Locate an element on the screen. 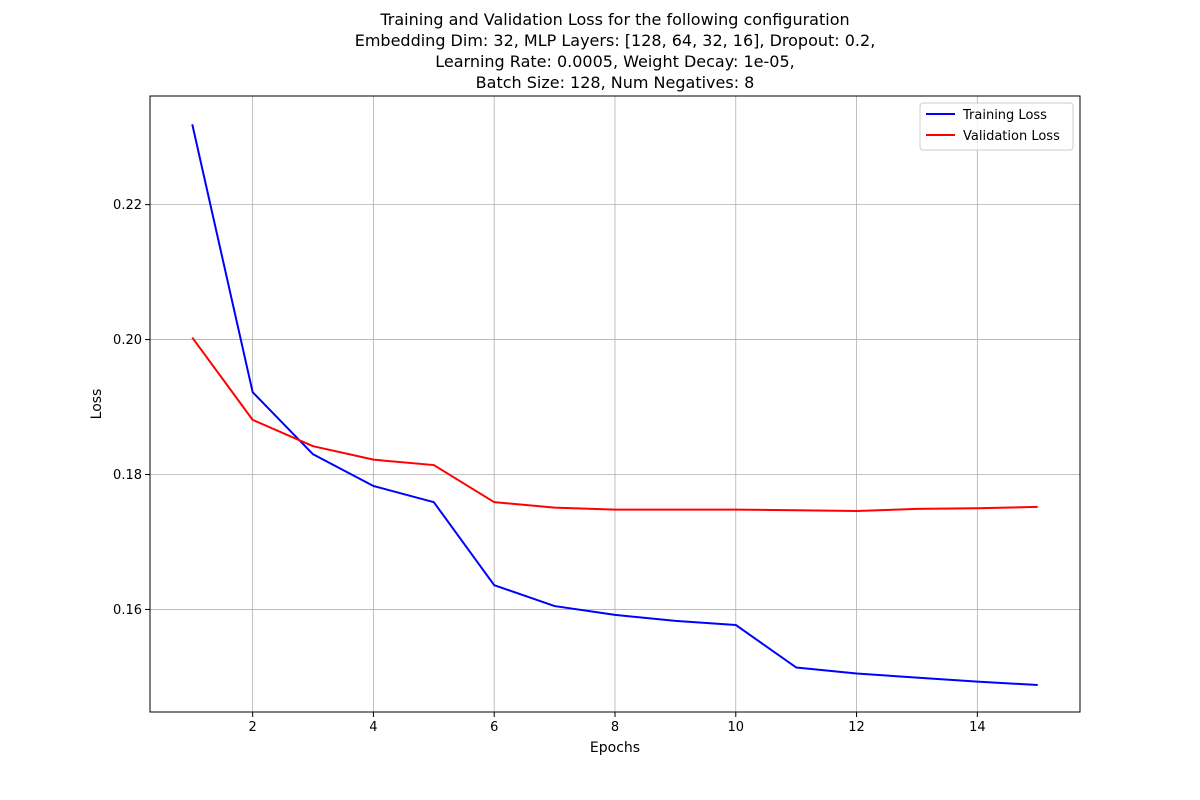 The image size is (1200, 800). x-tick-label: 6 is located at coordinates (494, 727).